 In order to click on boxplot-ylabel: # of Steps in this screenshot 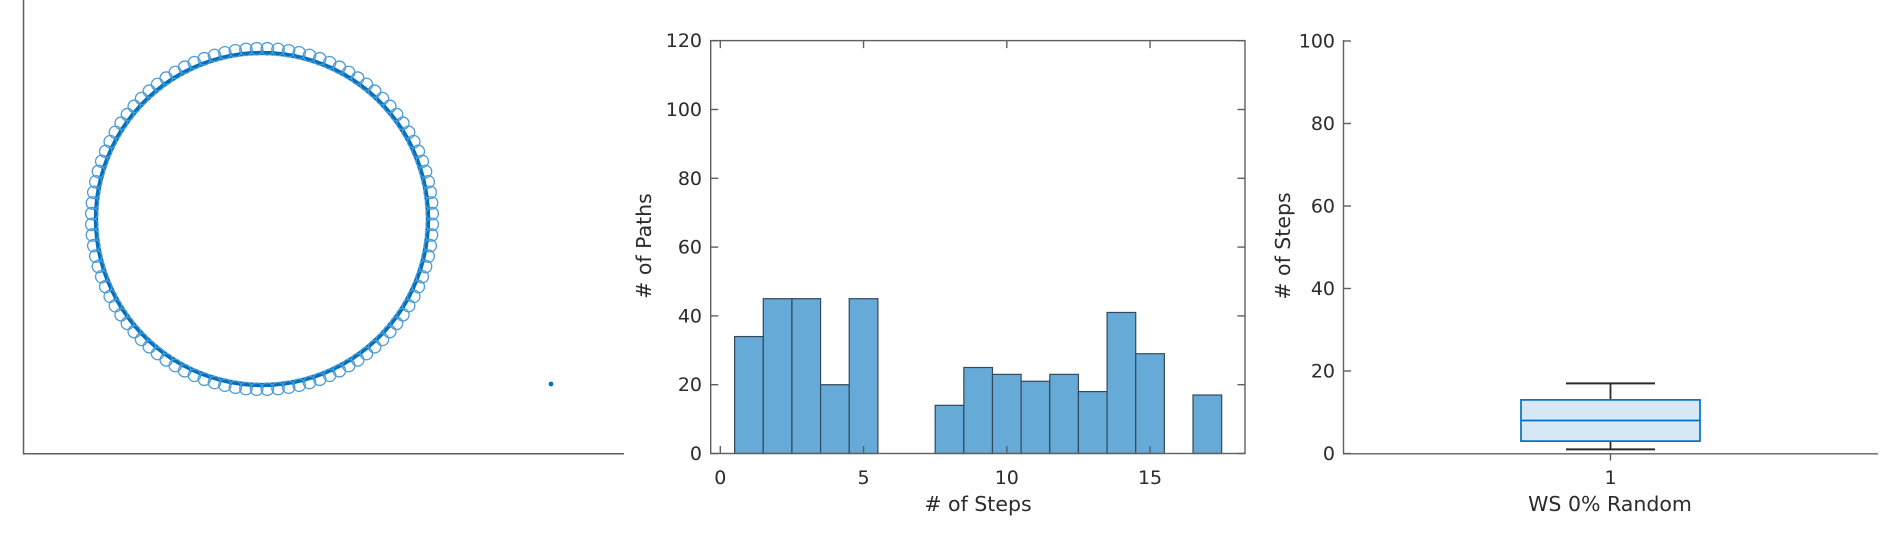, I will do `click(1283, 245)`.